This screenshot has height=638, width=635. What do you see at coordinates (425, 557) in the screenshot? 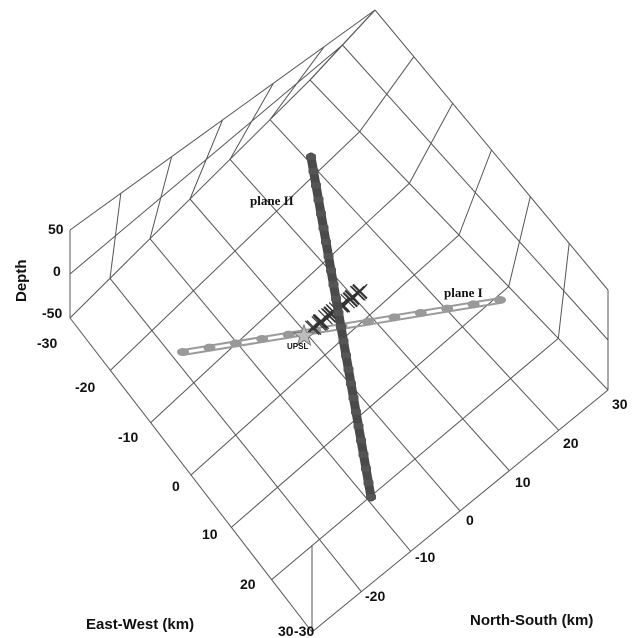
I see `y-tick-minus10: -10` at bounding box center [425, 557].